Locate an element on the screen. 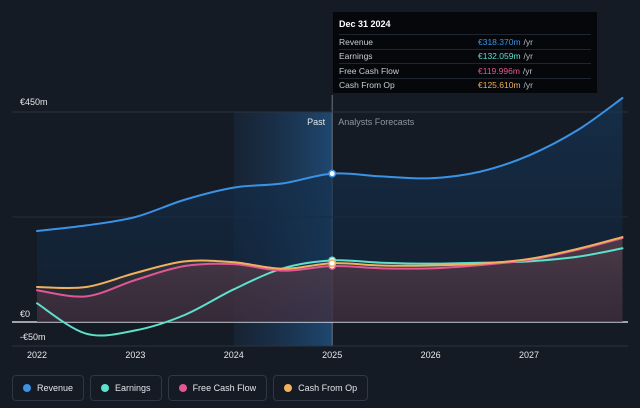 This screenshot has width=640, height=408. x-tick-label: 2025 is located at coordinates (332, 355).